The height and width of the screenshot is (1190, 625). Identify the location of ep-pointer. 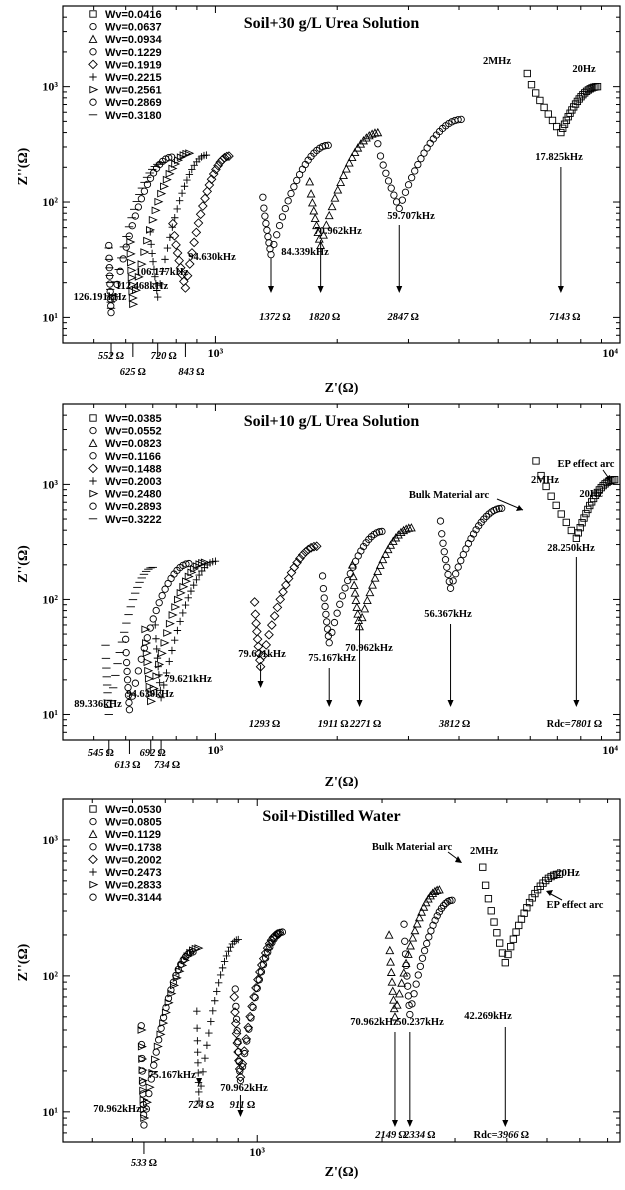
(555, 896).